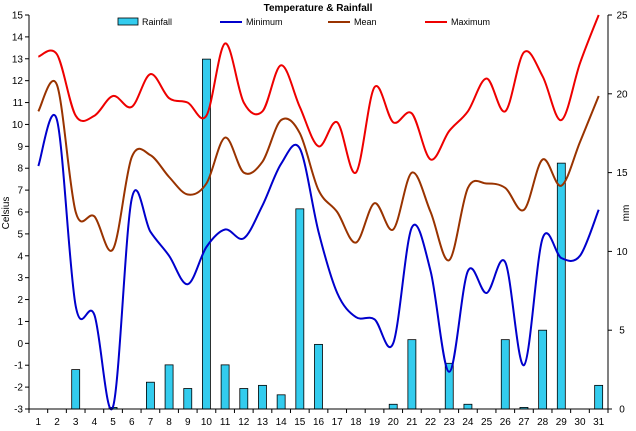  What do you see at coordinates (207, 422) in the screenshot?
I see `x-tick-label: 10` at bounding box center [207, 422].